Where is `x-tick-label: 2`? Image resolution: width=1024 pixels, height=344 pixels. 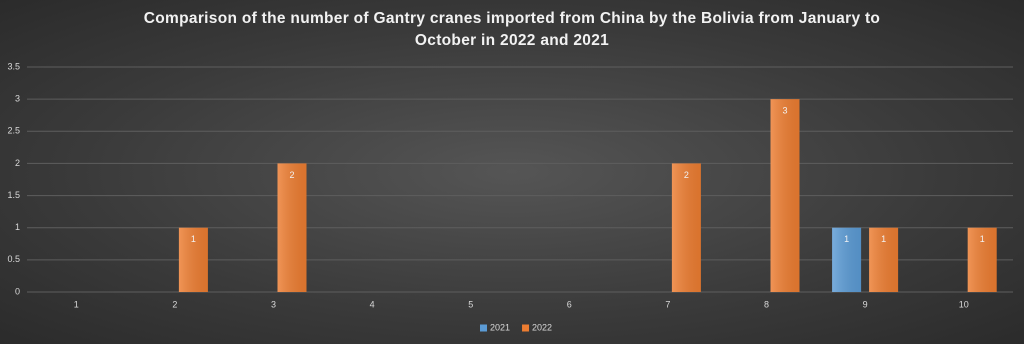 x-tick-label: 2 is located at coordinates (174, 304).